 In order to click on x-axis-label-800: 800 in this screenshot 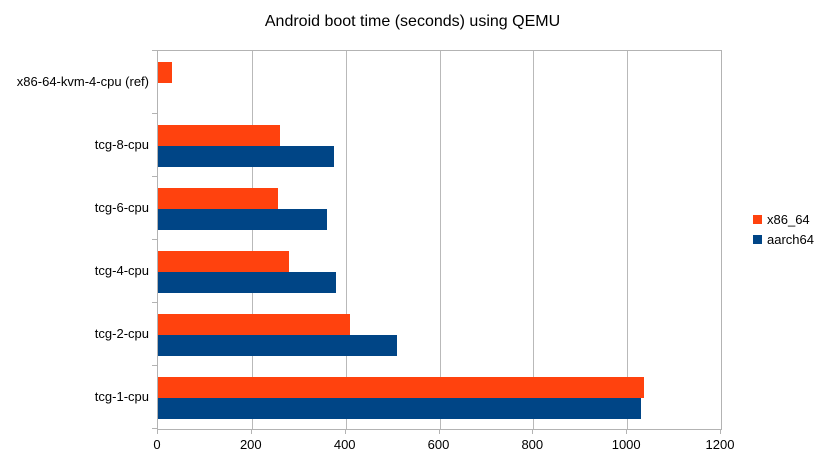, I will do `click(532, 444)`.